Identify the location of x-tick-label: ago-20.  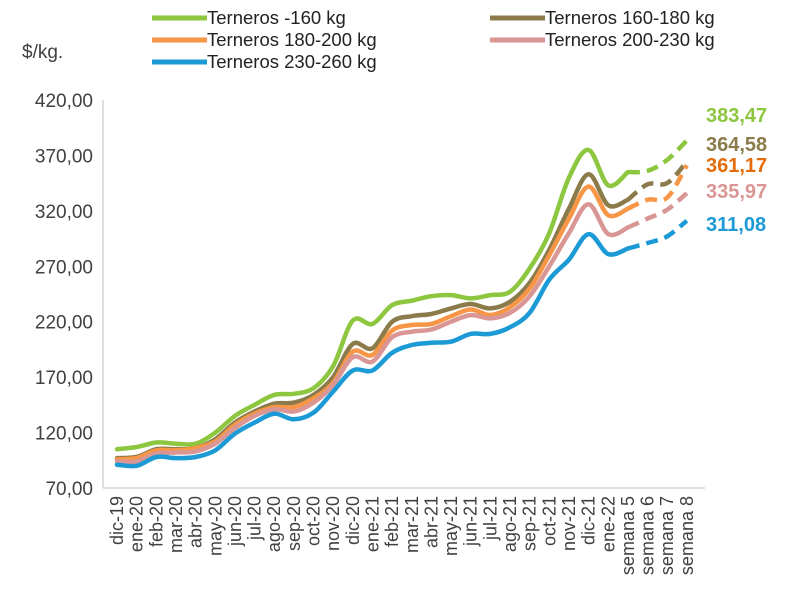
(274, 524).